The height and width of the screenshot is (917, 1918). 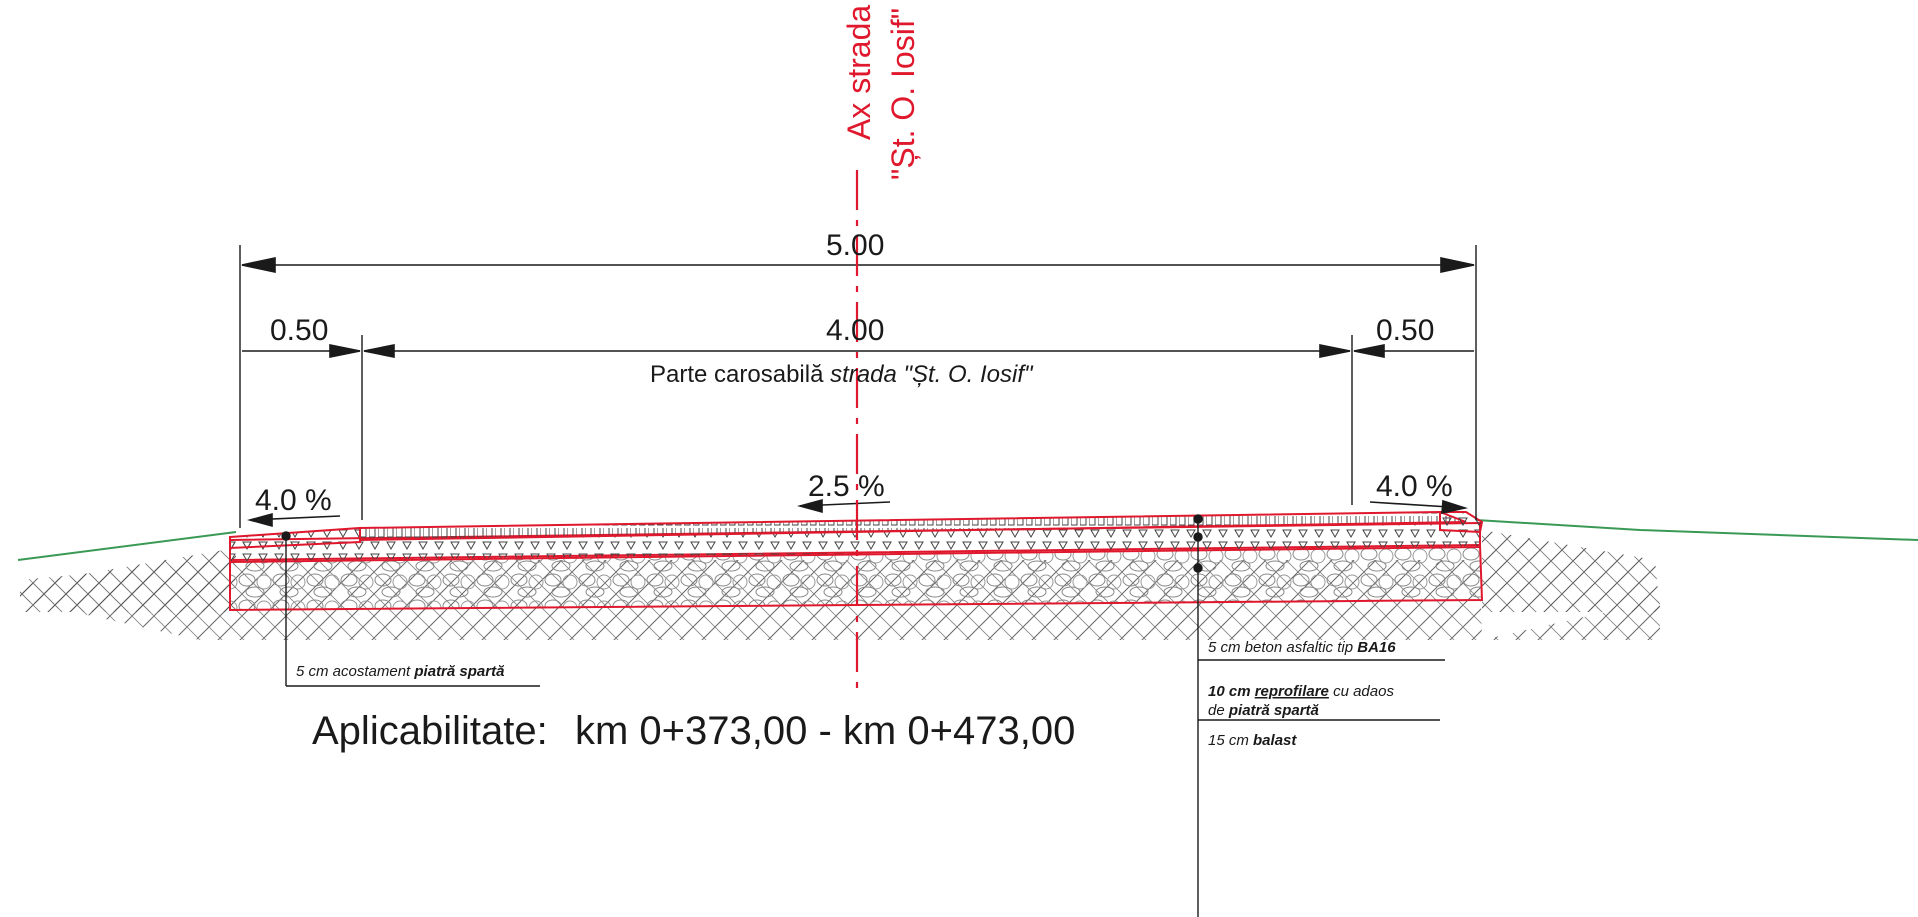 I want to click on dim-total-width: 5.00, so click(x=855, y=245).